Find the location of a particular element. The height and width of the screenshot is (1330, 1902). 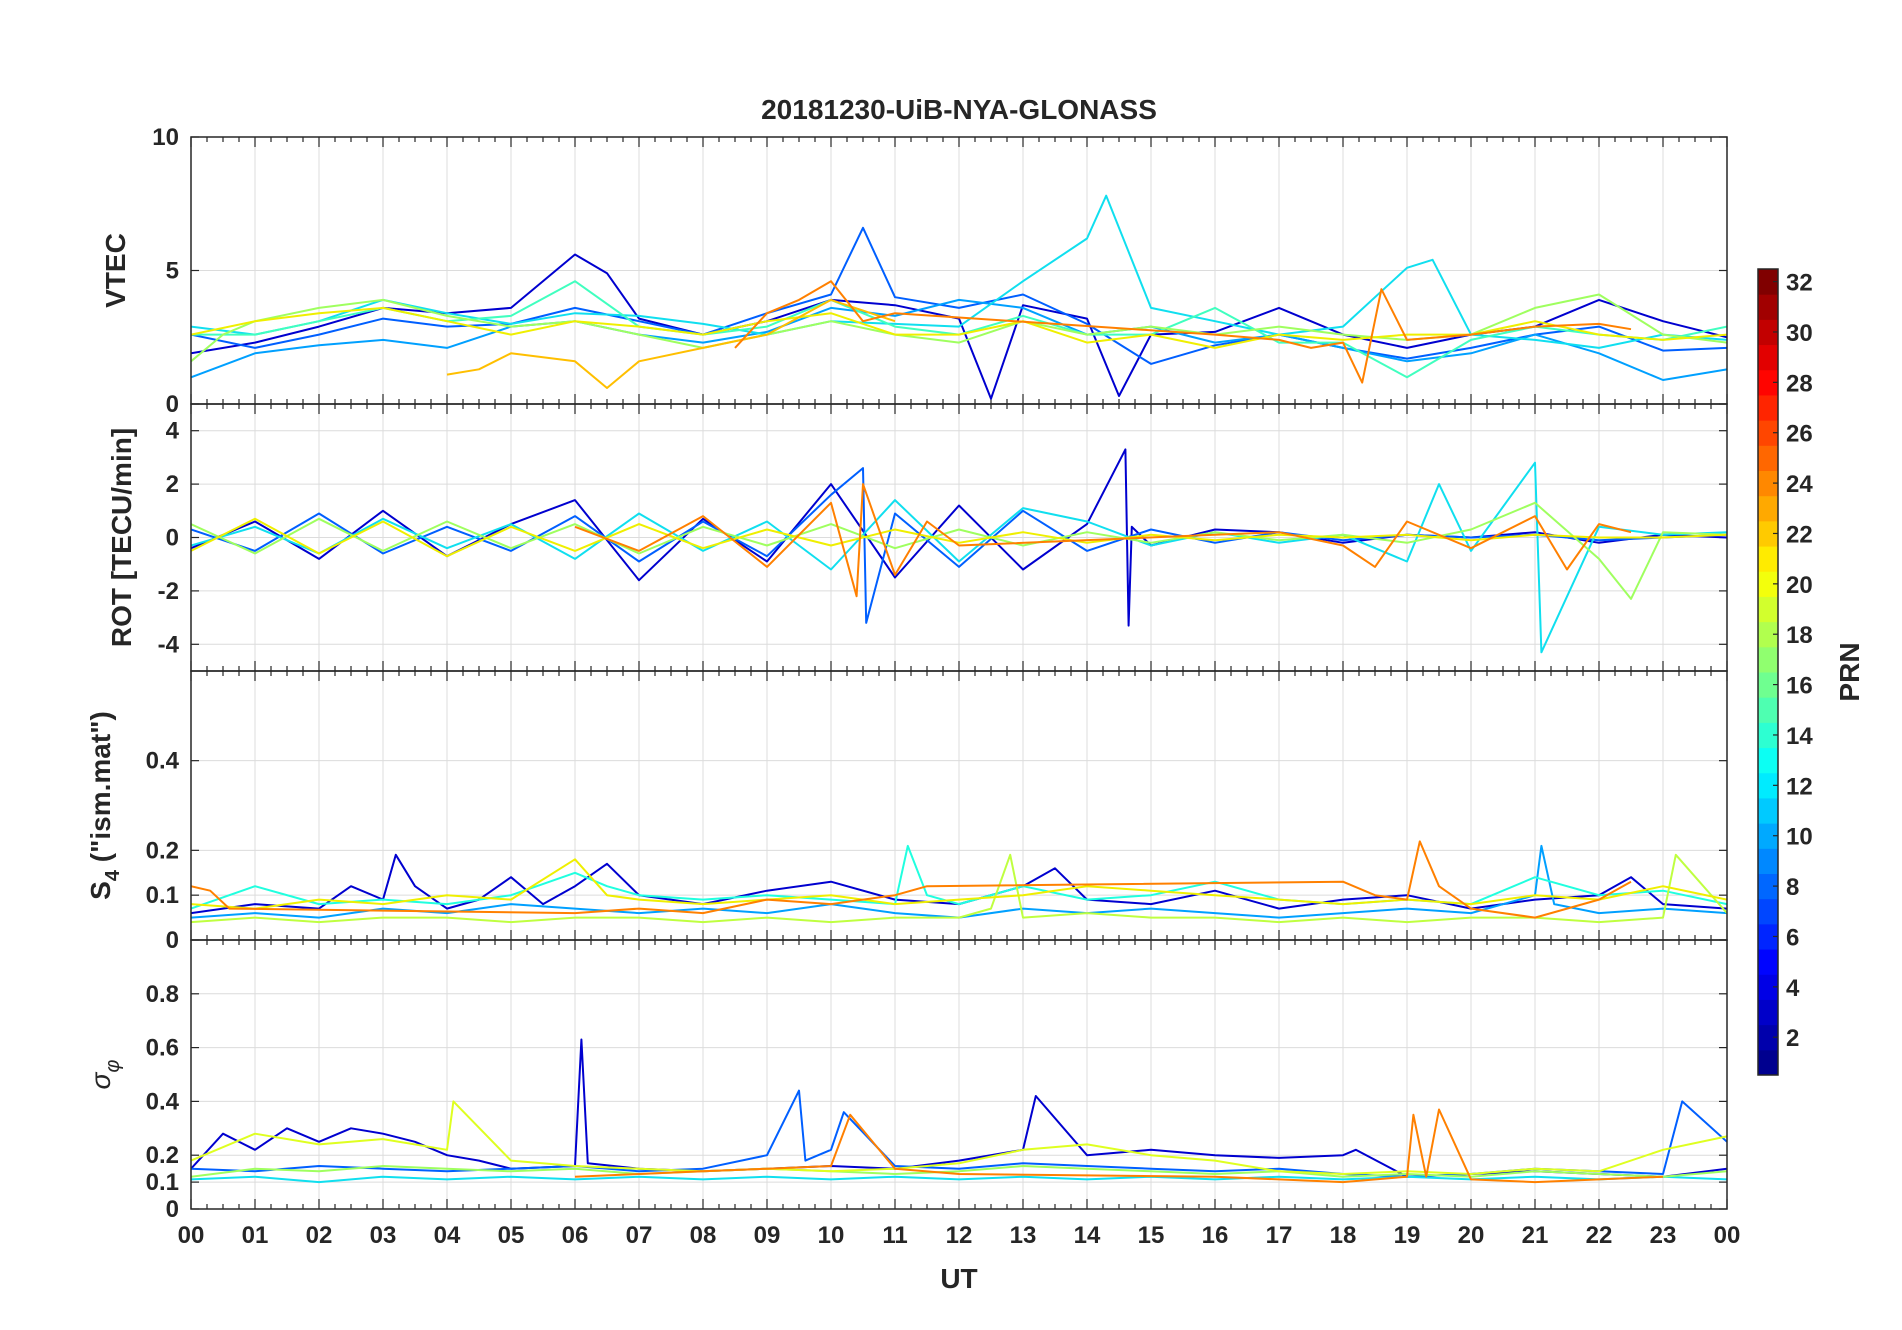

x-tick-label: 01 is located at coordinates (255, 1235).